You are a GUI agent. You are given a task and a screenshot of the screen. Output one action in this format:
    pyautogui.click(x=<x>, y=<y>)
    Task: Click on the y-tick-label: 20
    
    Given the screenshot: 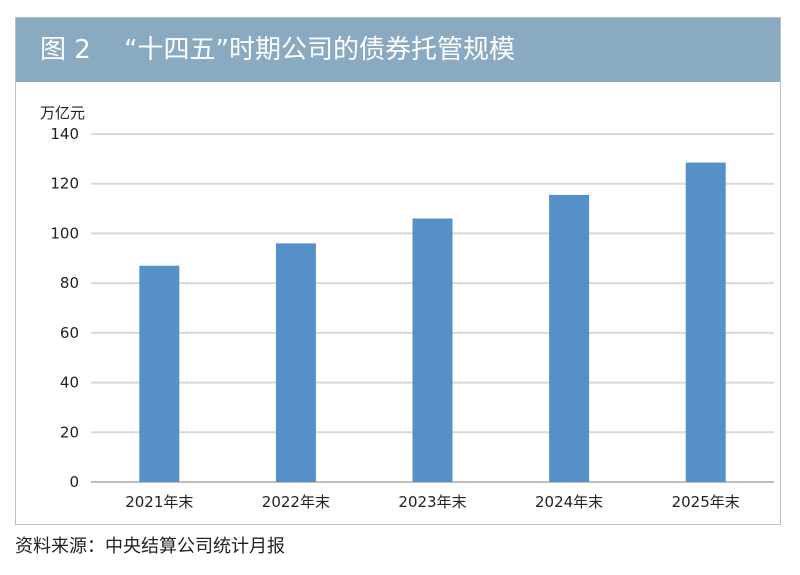 What is the action you would take?
    pyautogui.click(x=69, y=432)
    